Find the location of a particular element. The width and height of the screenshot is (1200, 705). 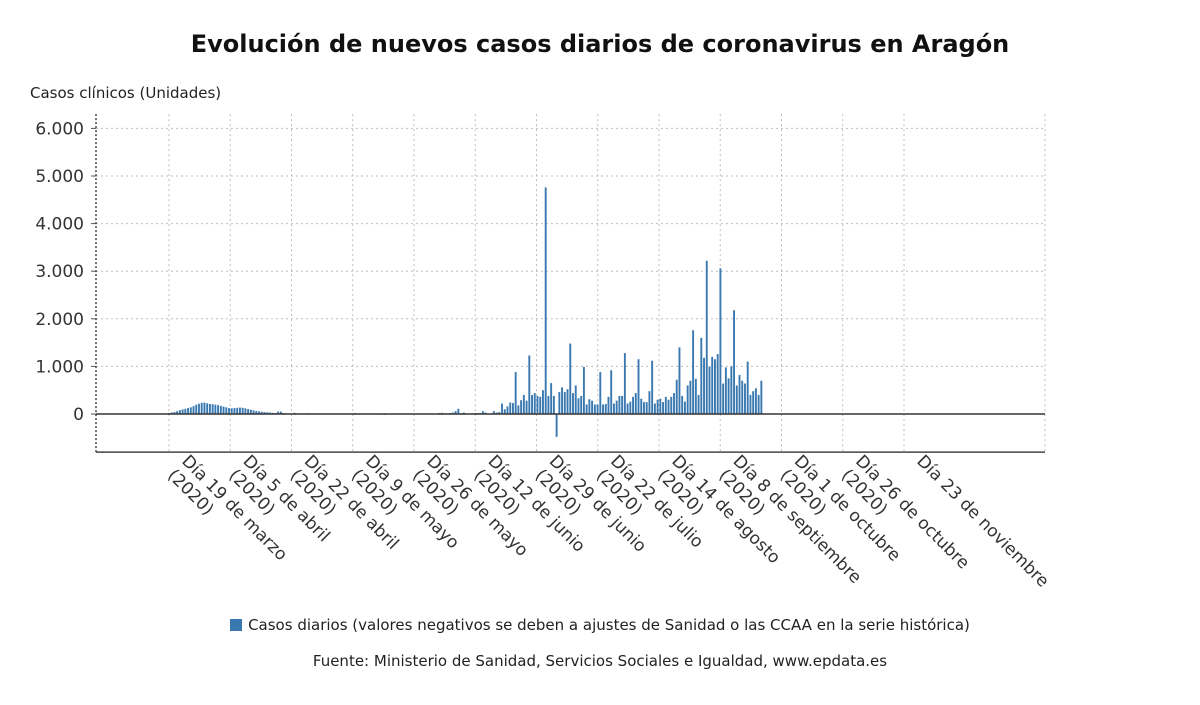

y-tick-label: 3.000 is located at coordinates (59, 272).